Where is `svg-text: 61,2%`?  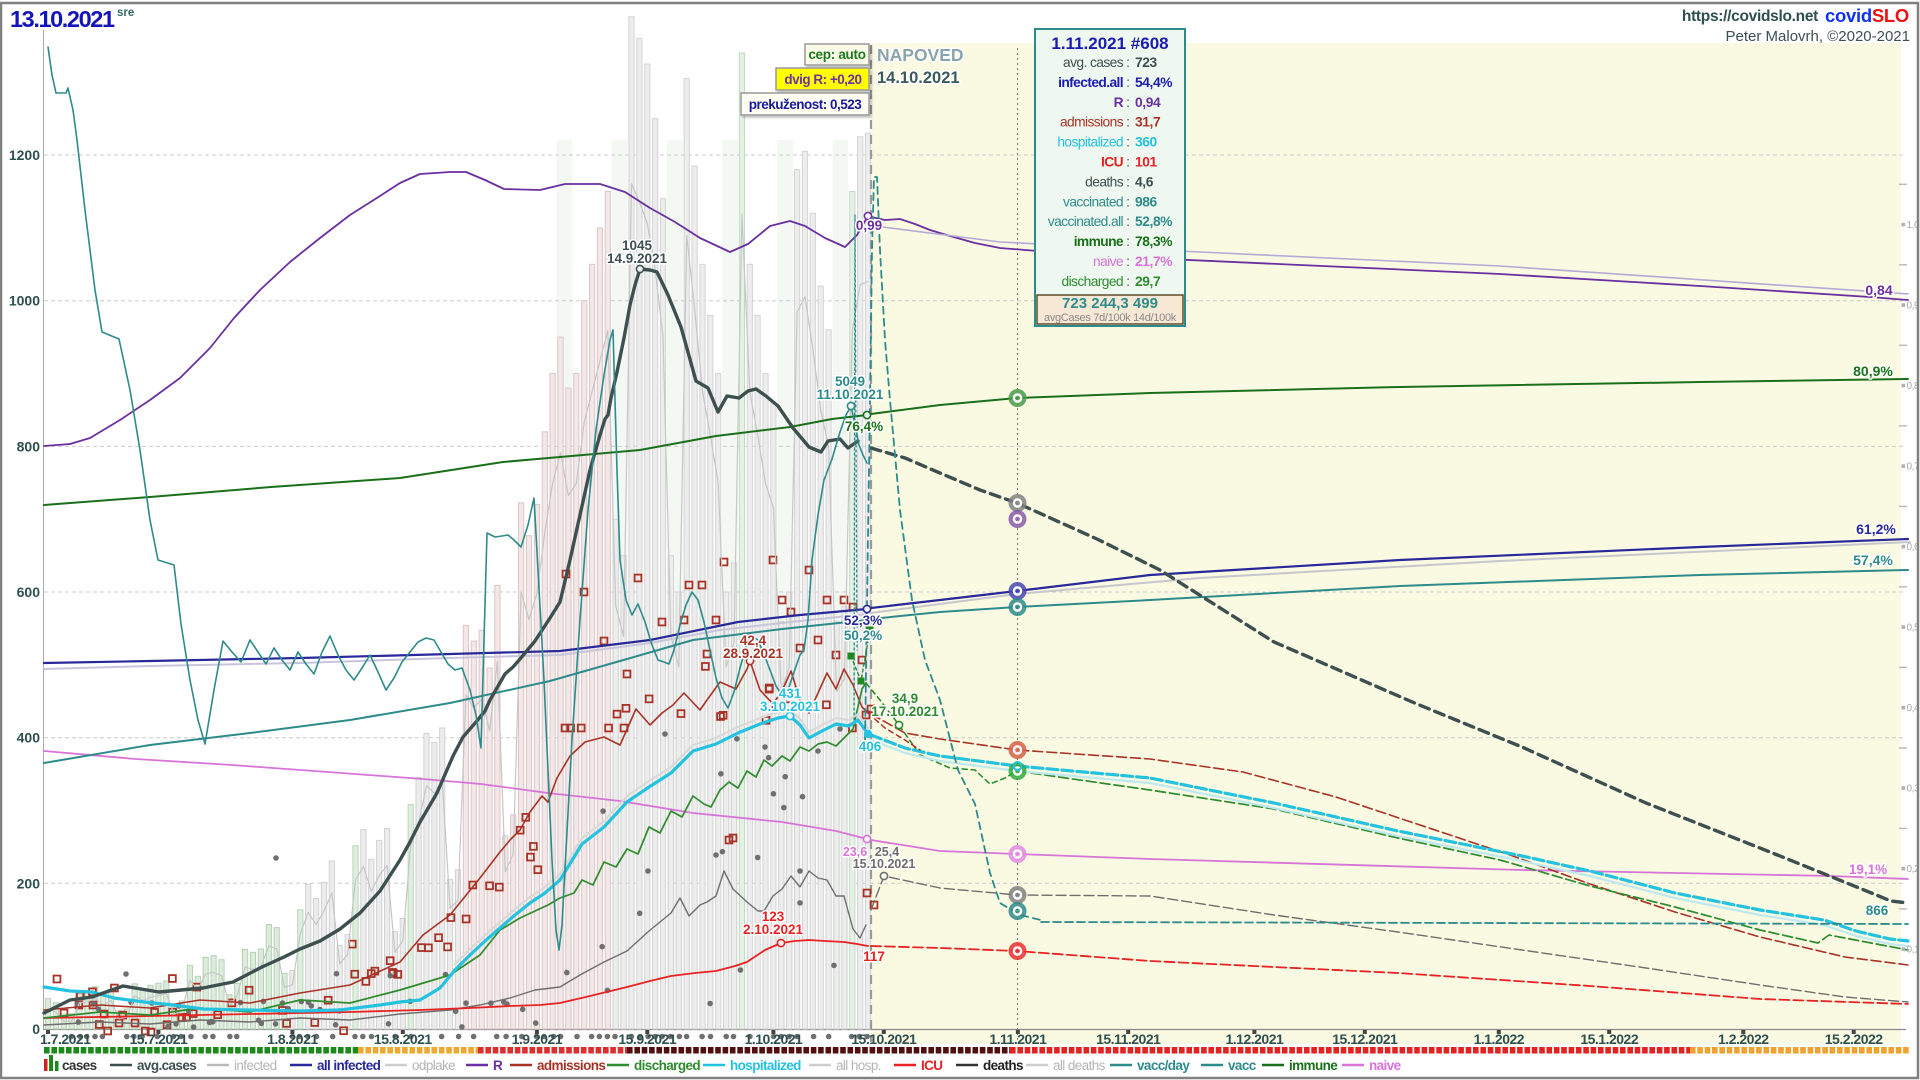 svg-text: 61,2% is located at coordinates (1876, 529).